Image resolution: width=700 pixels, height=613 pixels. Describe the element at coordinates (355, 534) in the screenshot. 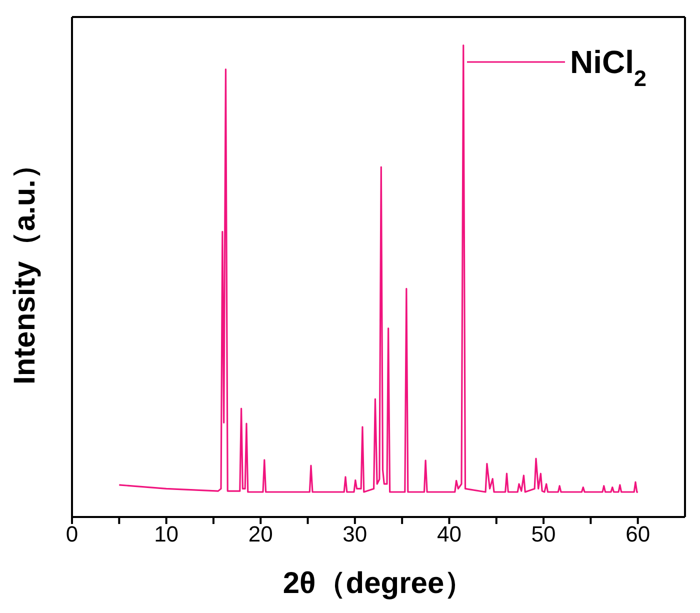

I see `x-tick-label: 30` at that location.